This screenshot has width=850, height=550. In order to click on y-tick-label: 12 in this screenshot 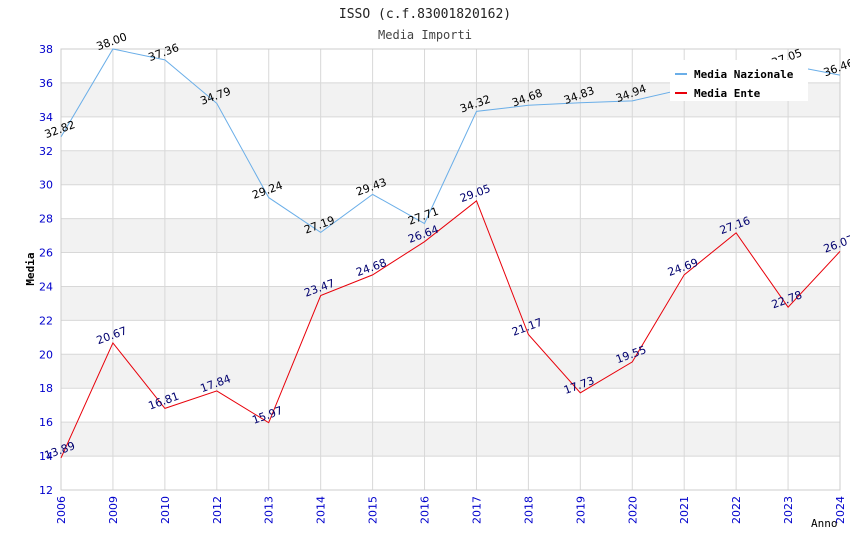, I will do `click(46, 490)`.